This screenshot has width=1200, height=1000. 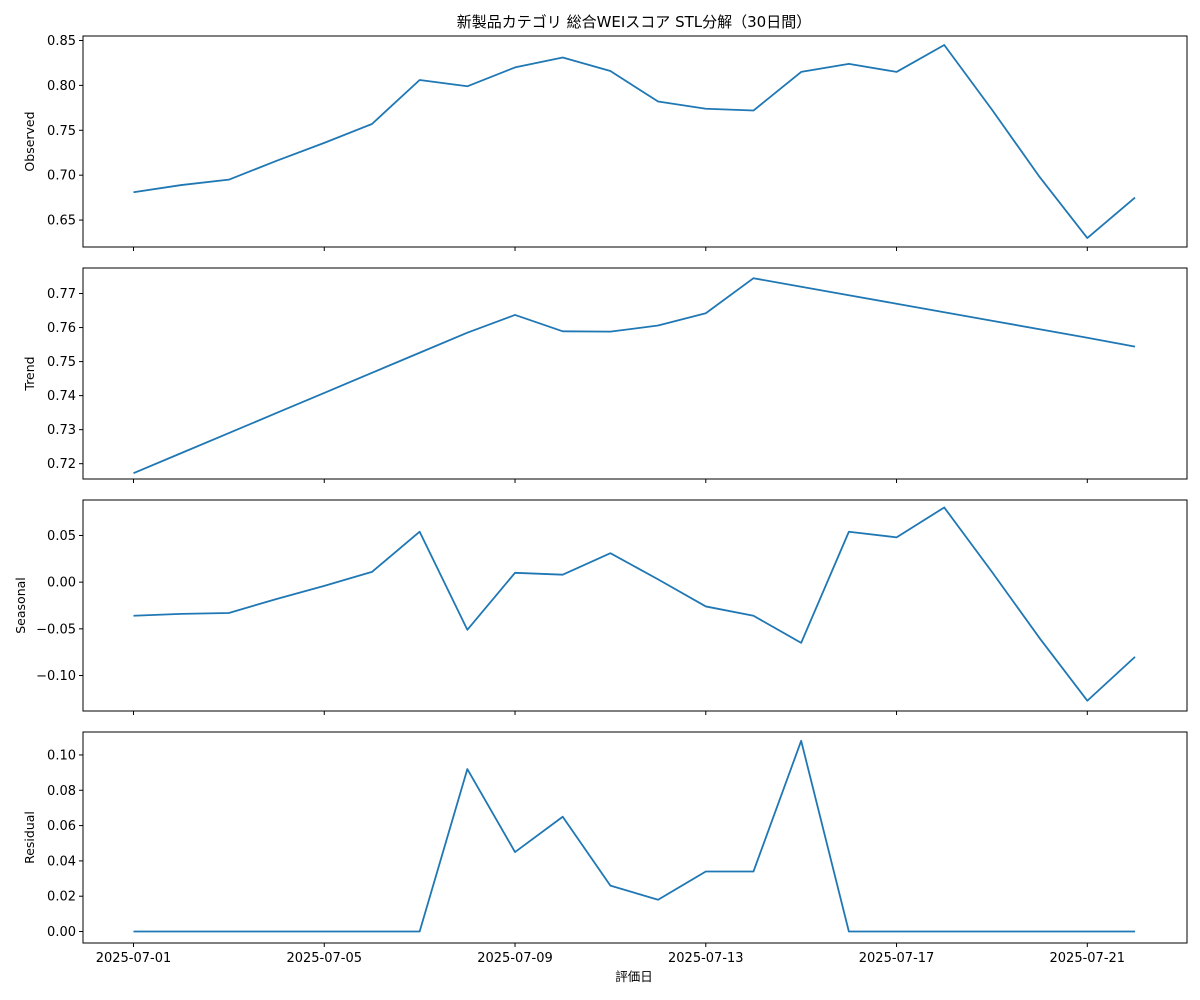 I want to click on y-tick-label: 0.77, so click(x=61, y=294).